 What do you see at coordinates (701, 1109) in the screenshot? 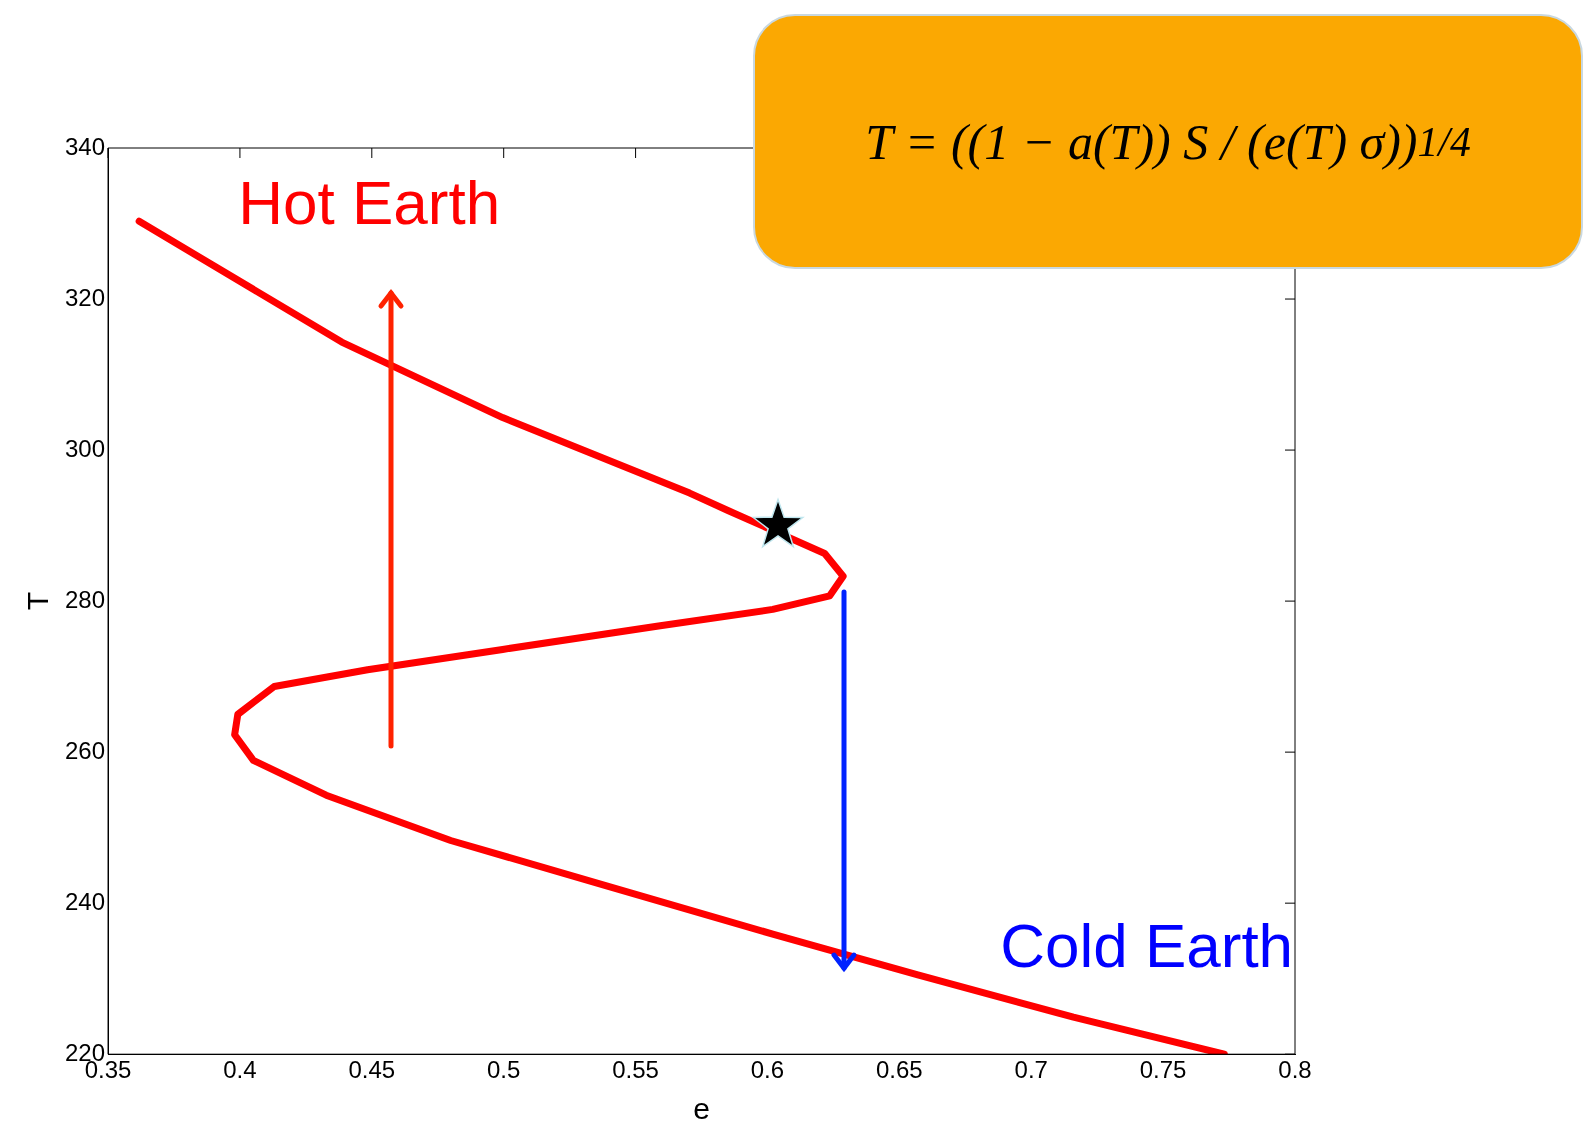
I see `x-axis-title: e` at bounding box center [701, 1109].